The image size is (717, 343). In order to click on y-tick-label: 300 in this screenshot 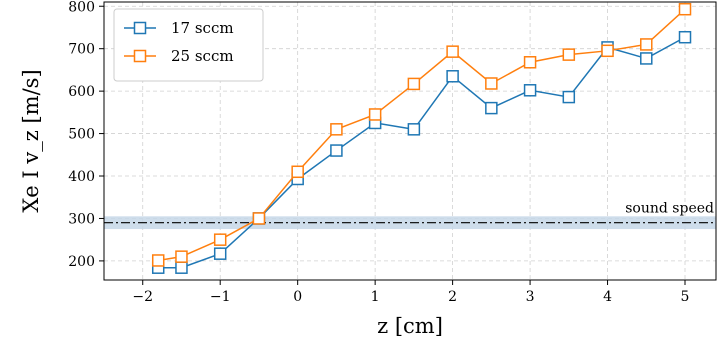, I will do `click(81, 219)`.